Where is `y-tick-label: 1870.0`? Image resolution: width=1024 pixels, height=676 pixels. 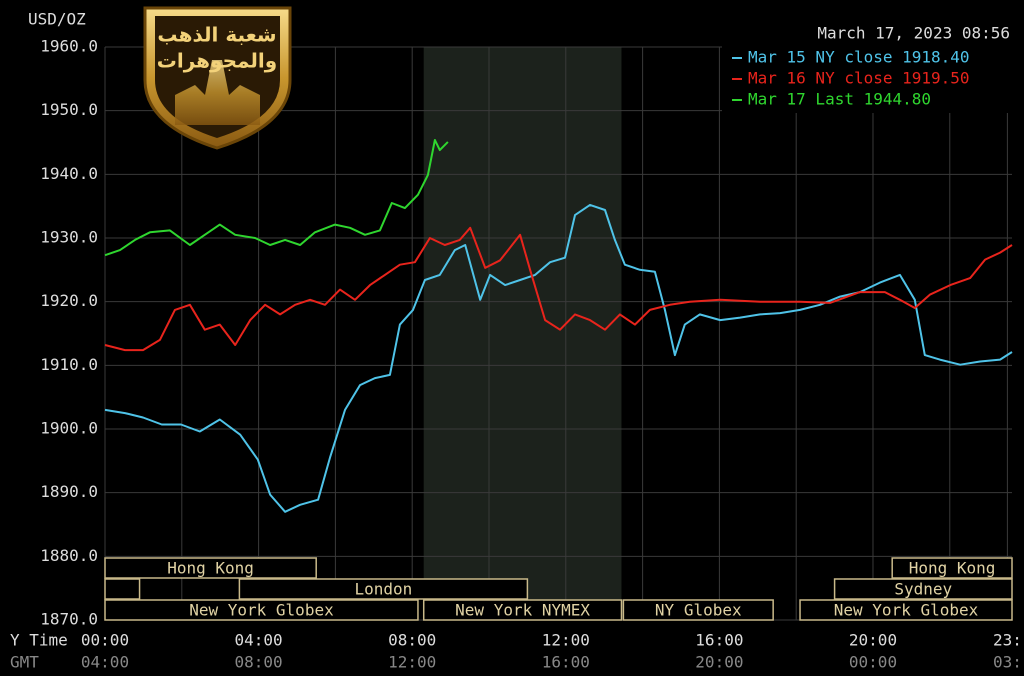 y-tick-label: 1870.0 is located at coordinates (69, 619).